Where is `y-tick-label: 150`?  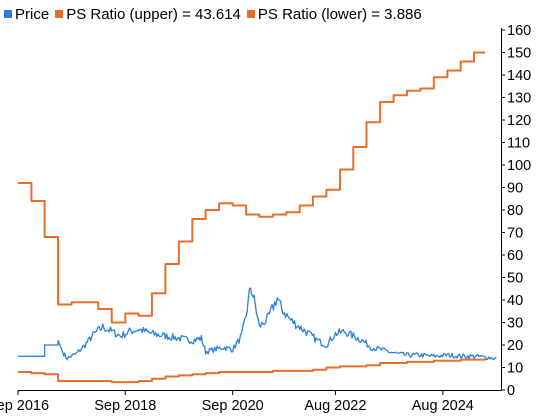 y-tick-label: 150 is located at coordinates (519, 54).